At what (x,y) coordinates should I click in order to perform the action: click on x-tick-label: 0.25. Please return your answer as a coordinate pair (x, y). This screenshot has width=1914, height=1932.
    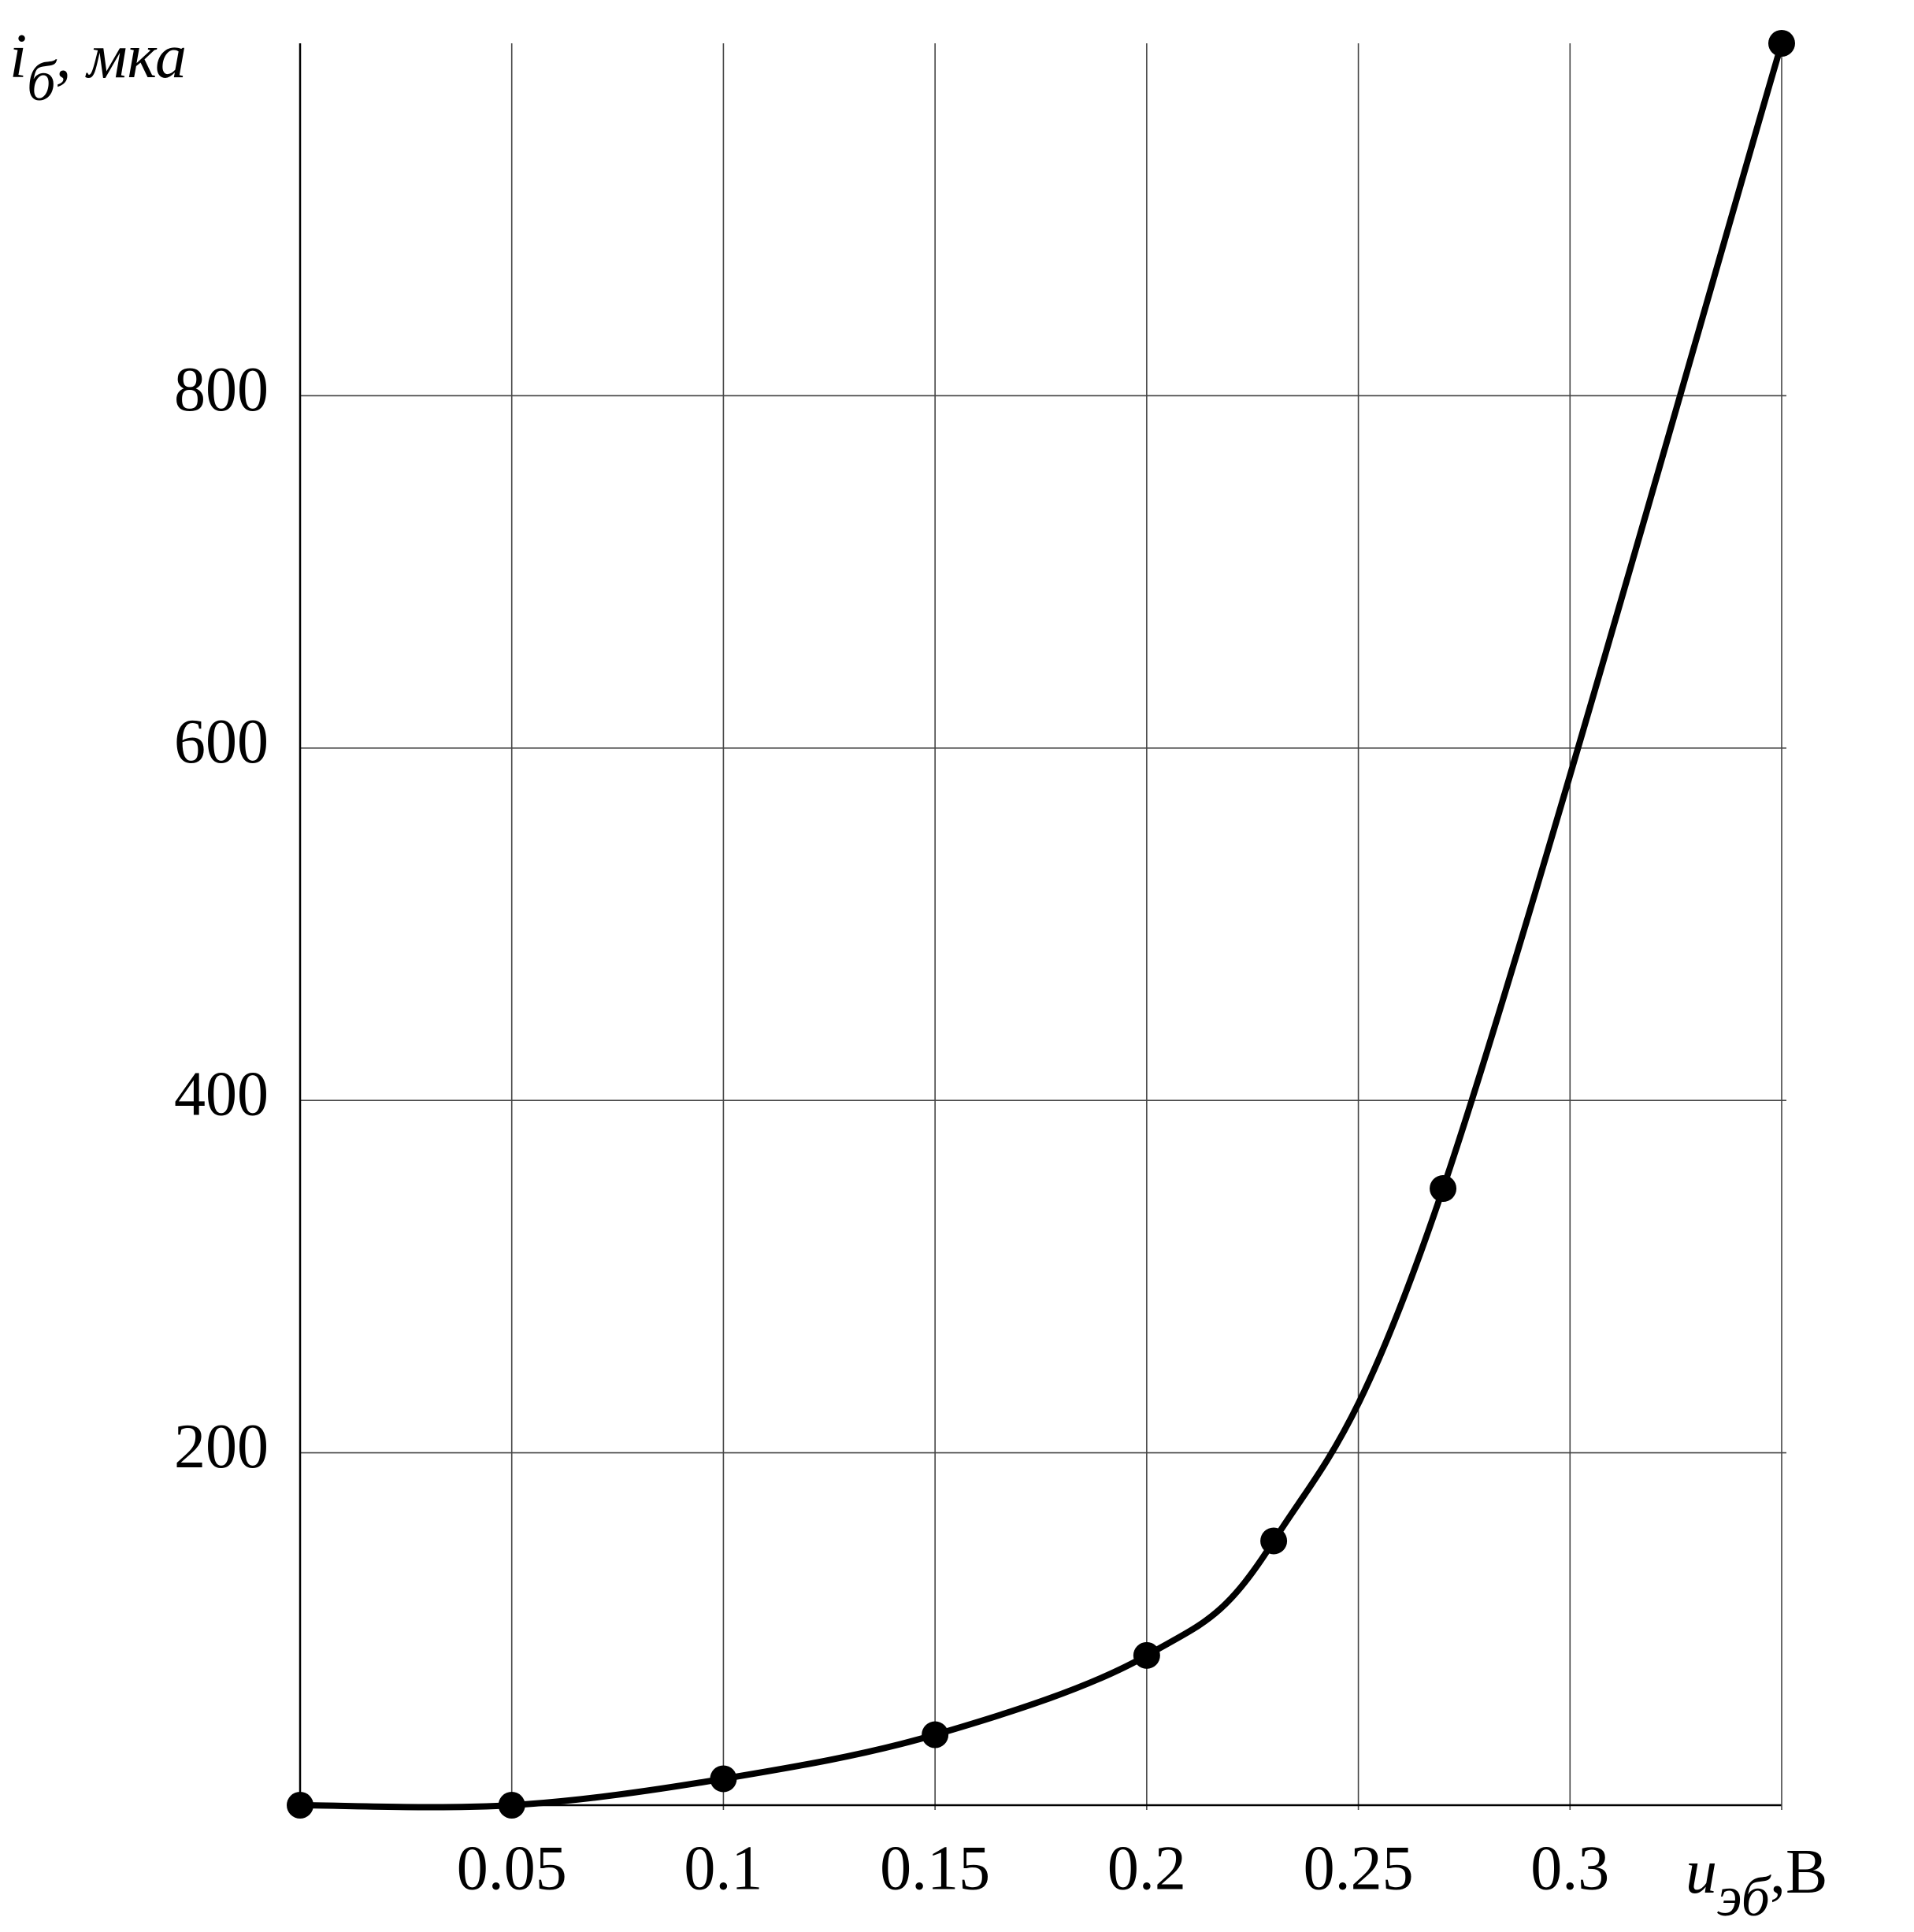
    Looking at the image, I should click on (1359, 1869).